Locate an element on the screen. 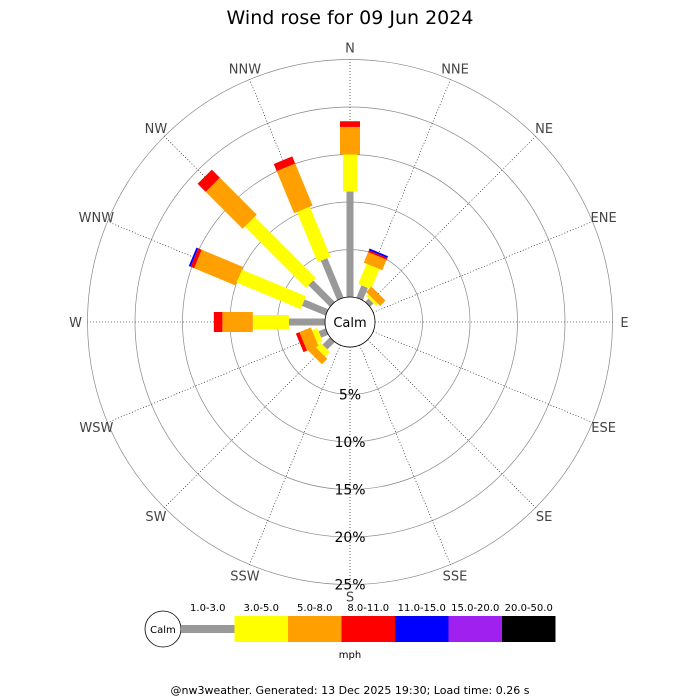  spoke-ene is located at coordinates (482, 267).